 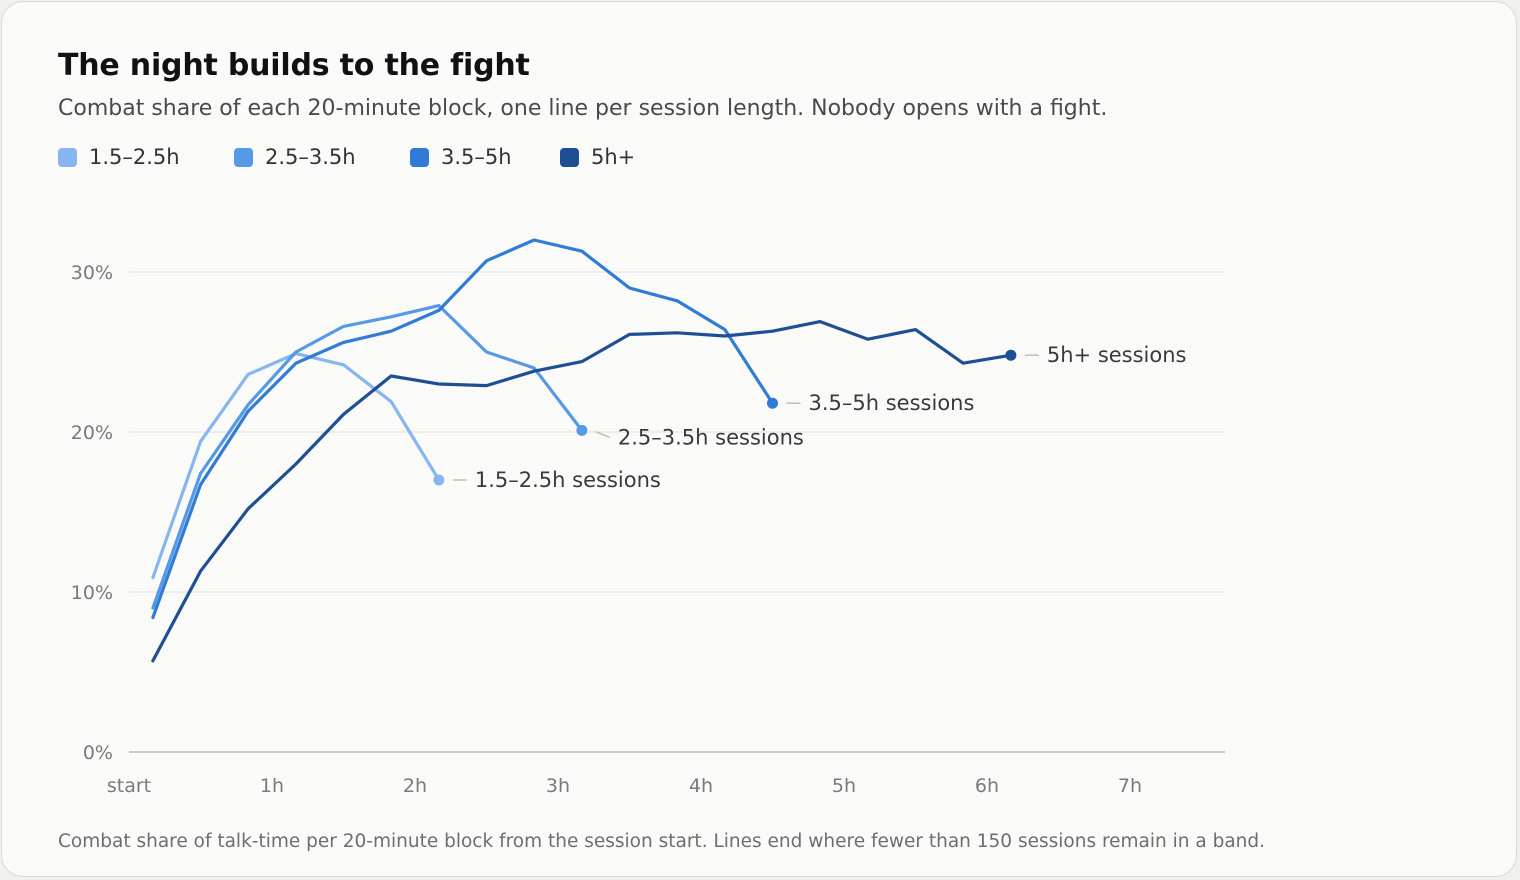 What do you see at coordinates (272, 786) in the screenshot?
I see `x-tick-label: 1h` at bounding box center [272, 786].